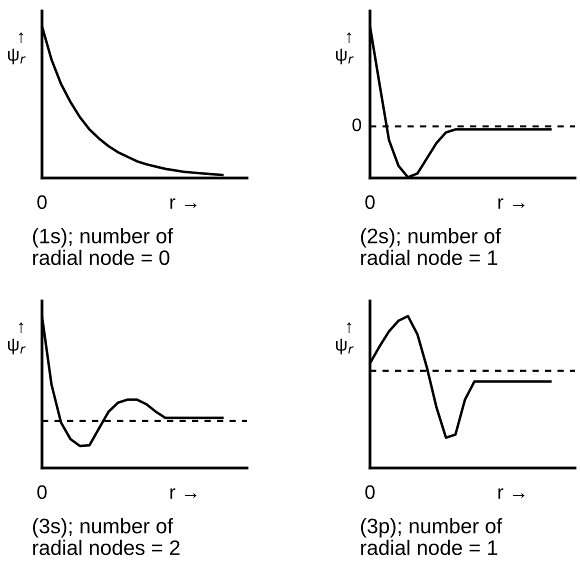 The width and height of the screenshot is (580, 579). What do you see at coordinates (103, 247) in the screenshot?
I see `text: (1s); number of radial node = 0` at bounding box center [103, 247].